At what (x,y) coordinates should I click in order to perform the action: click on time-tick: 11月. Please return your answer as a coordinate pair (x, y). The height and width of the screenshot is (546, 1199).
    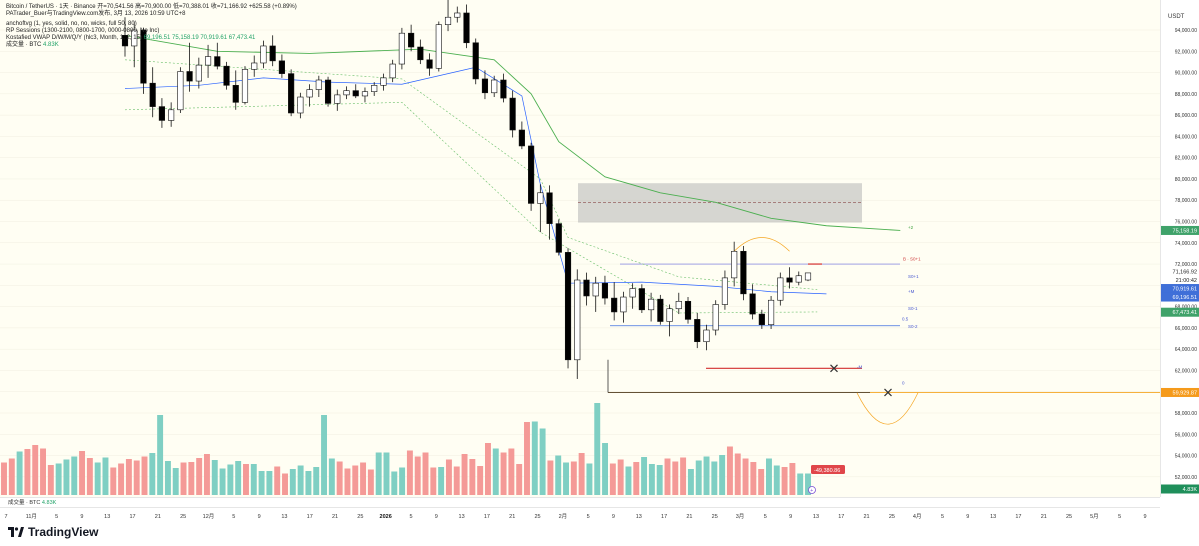
    Looking at the image, I should click on (31, 516).